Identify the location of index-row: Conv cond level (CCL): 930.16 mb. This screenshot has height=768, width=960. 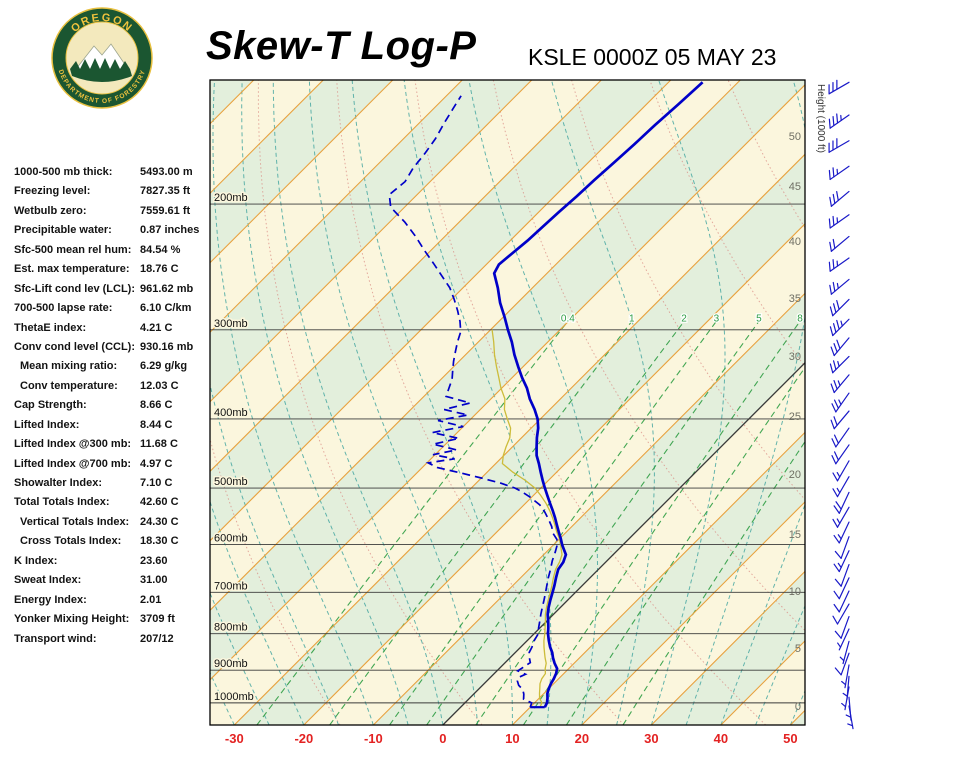
(114, 350).